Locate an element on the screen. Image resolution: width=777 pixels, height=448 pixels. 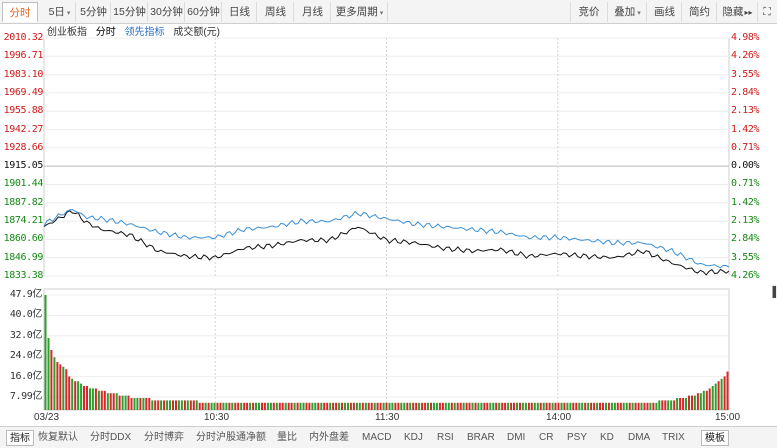
percent-tick-label: 0.71% is located at coordinates (745, 147).